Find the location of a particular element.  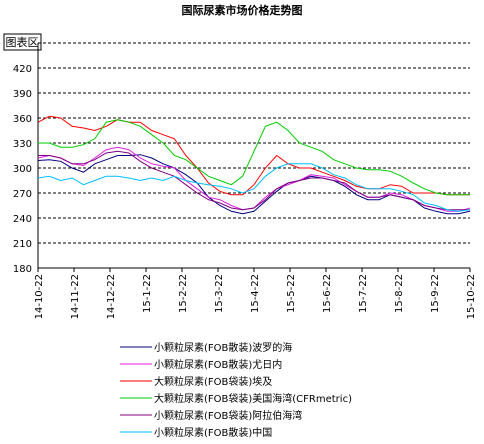

y-tick-labels: 180 210 240 270 300 330 360 390 420 is located at coordinates (22, 169).